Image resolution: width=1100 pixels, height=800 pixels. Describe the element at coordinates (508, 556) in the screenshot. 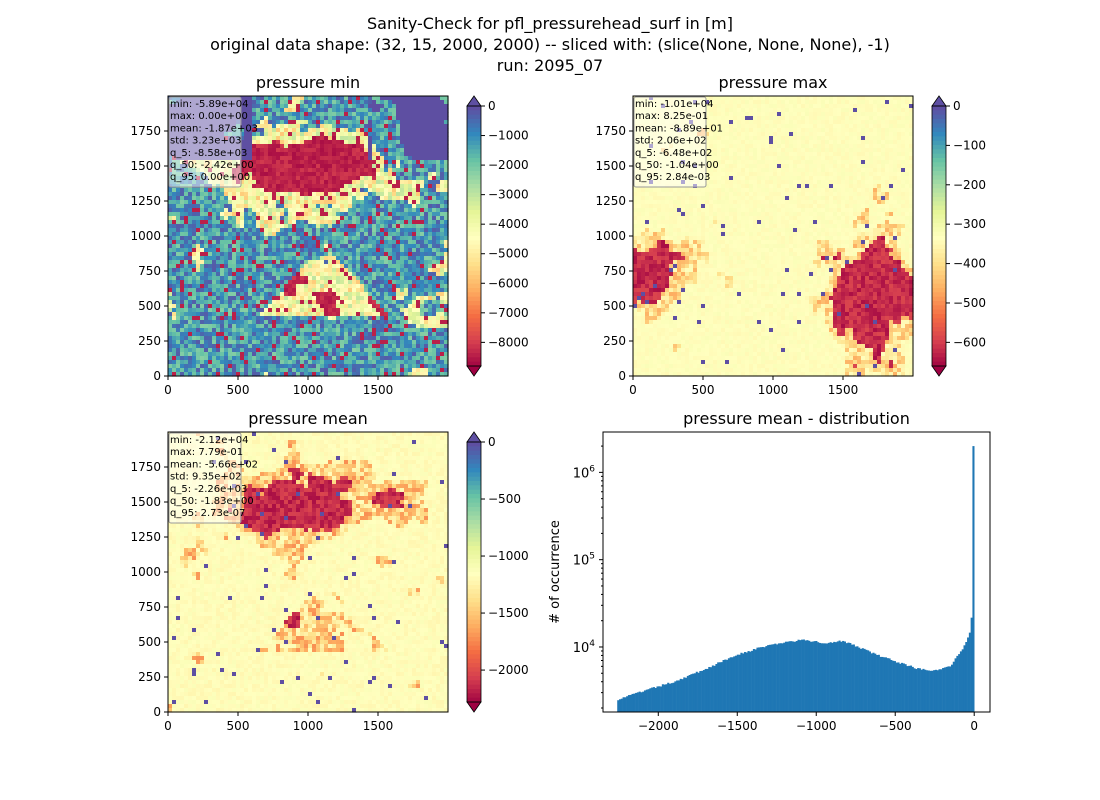

I see `colorbar-tick-label: −1000` at that location.